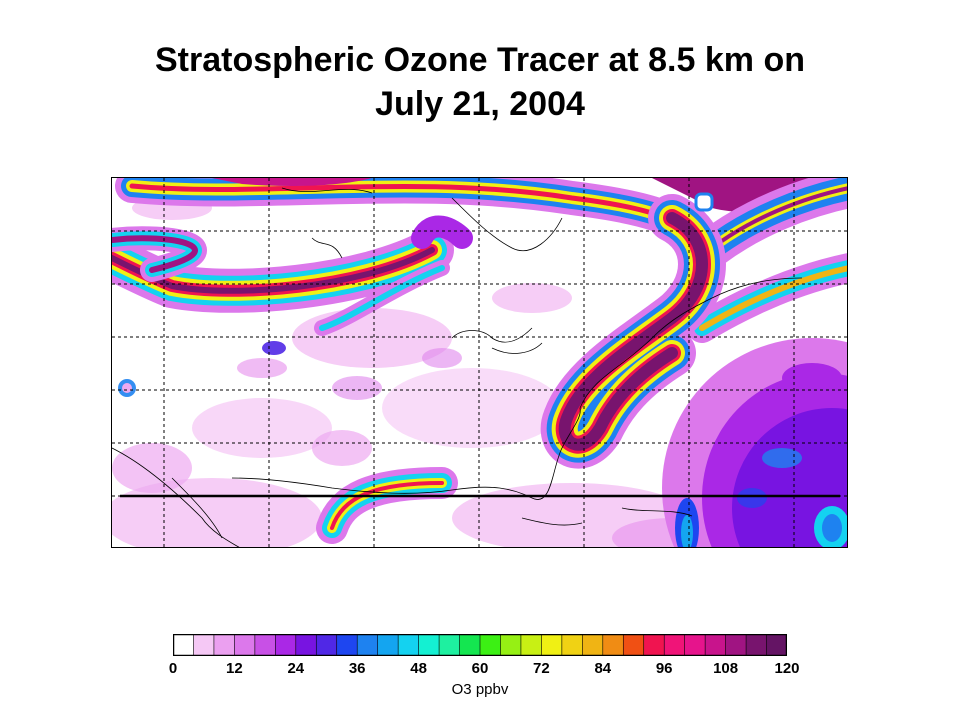 This screenshot has width=960, height=720. What do you see at coordinates (726, 668) in the screenshot?
I see `colorbar-tick-label: 108` at bounding box center [726, 668].